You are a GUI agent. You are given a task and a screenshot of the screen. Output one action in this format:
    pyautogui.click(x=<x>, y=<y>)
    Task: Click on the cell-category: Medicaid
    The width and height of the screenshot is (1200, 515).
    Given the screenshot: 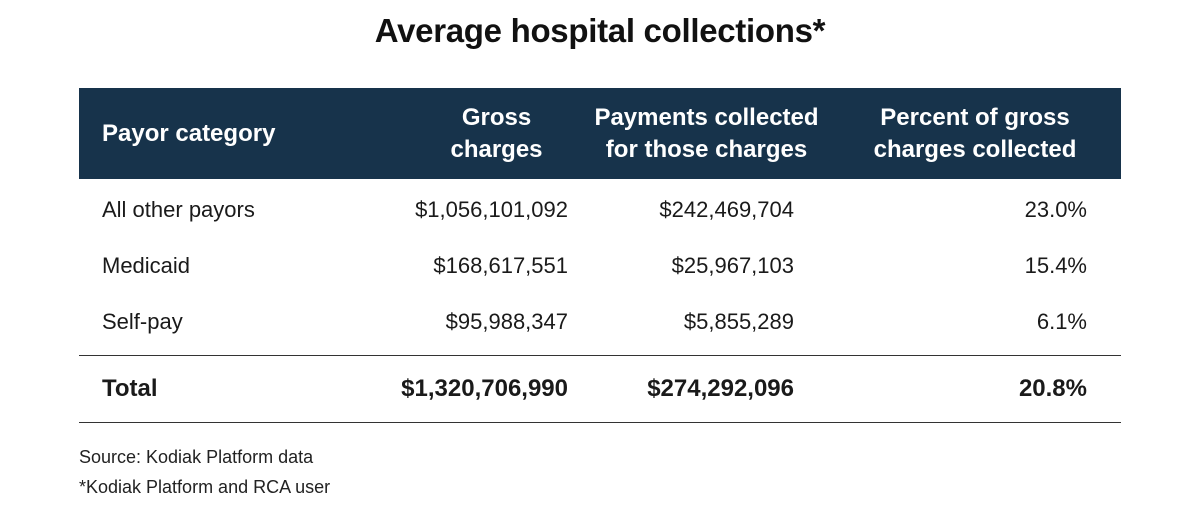 What is the action you would take?
    pyautogui.click(x=146, y=265)
    